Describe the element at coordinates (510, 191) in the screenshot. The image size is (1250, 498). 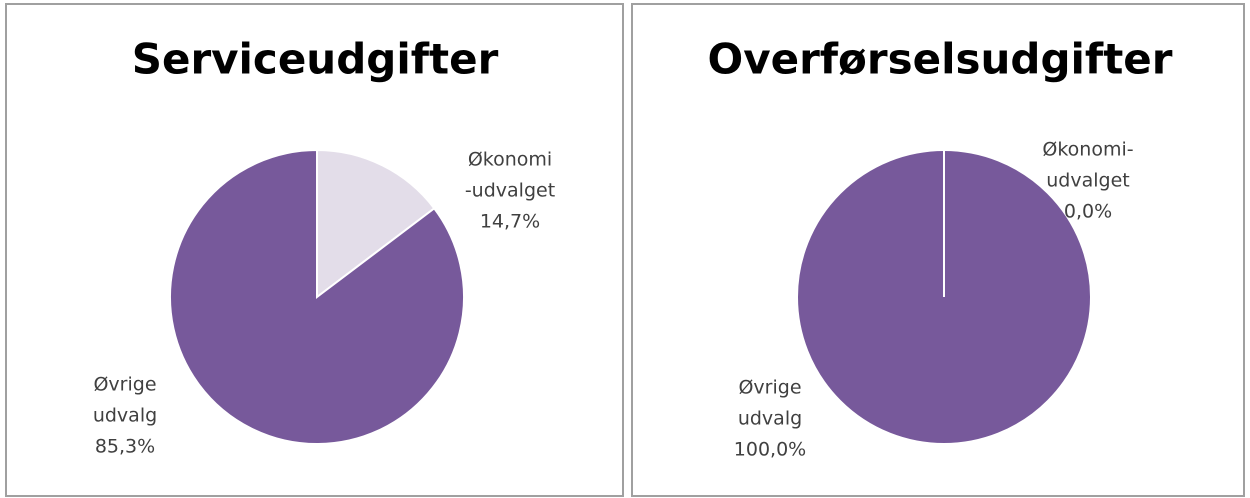
I see `slice-label: -udvalget` at that location.